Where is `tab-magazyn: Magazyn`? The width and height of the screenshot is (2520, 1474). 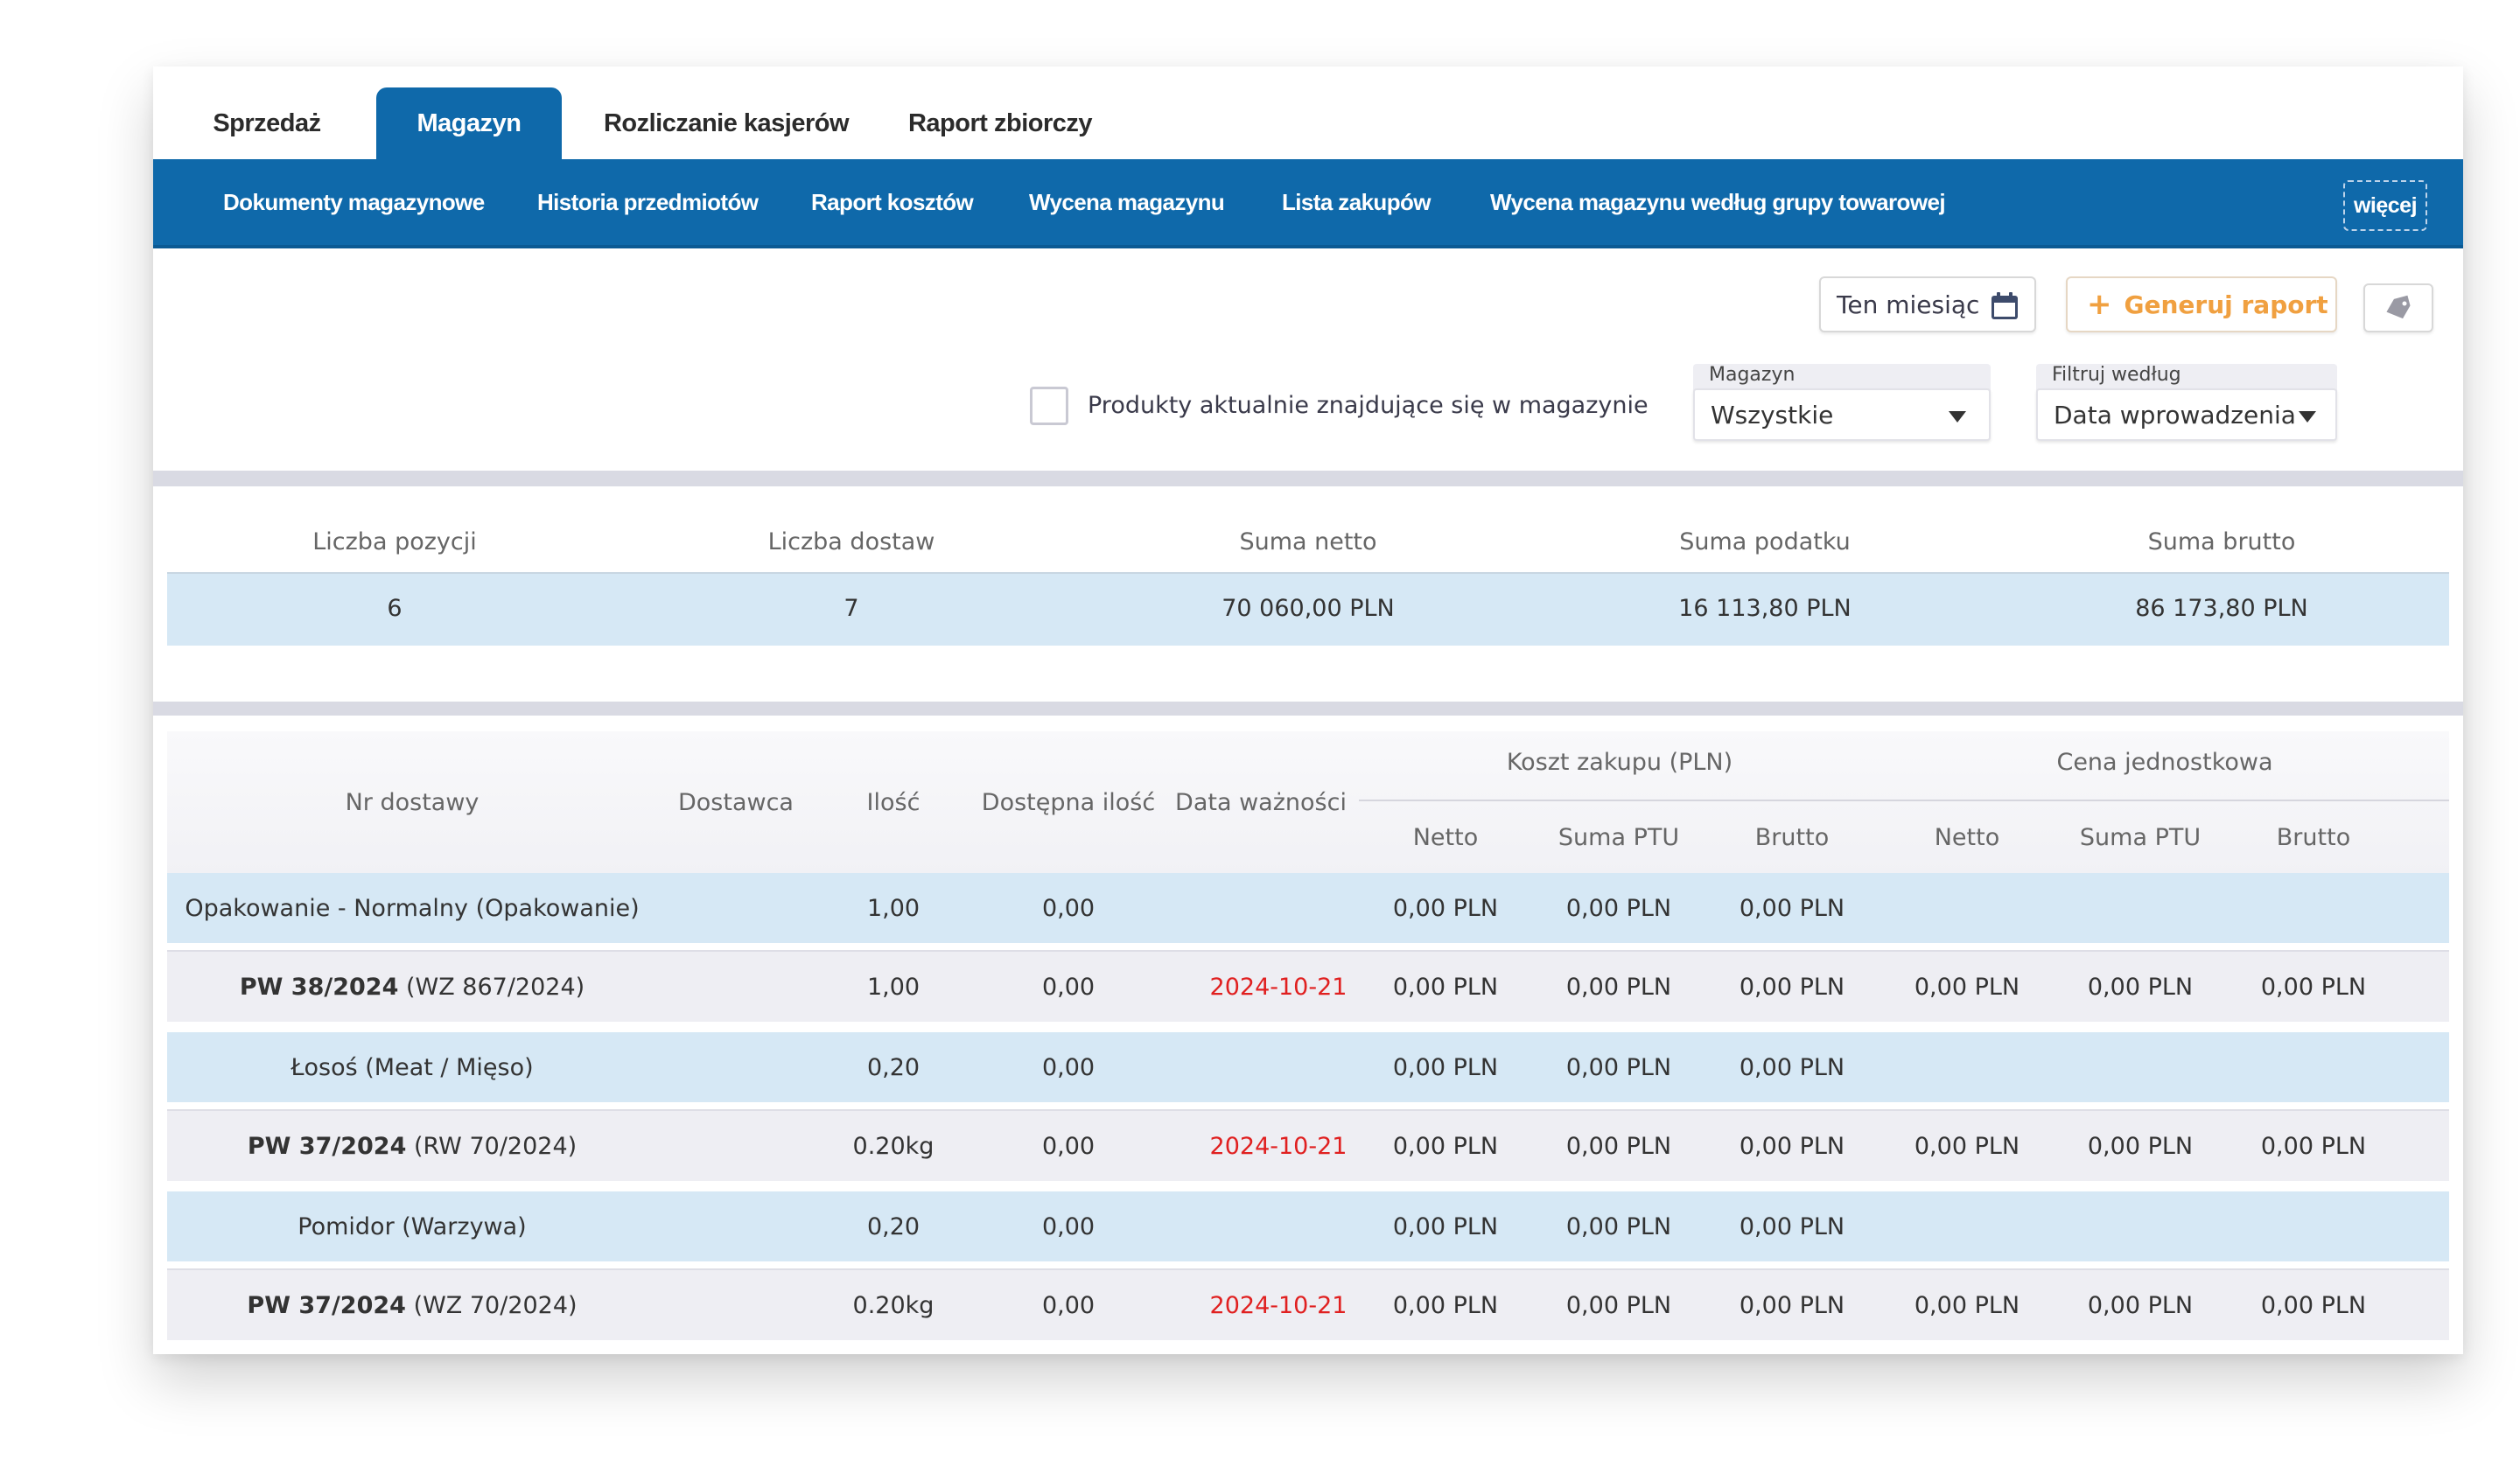
tab-magazyn: Magazyn is located at coordinates (469, 123).